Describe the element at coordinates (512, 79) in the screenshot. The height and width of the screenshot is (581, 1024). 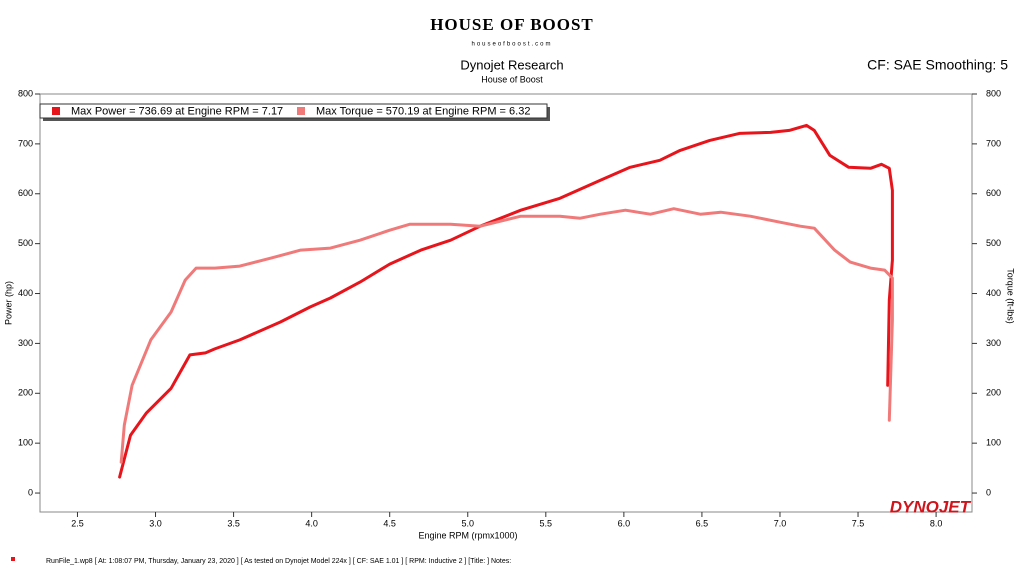
I see `chart-subtitle: House of Boost` at that location.